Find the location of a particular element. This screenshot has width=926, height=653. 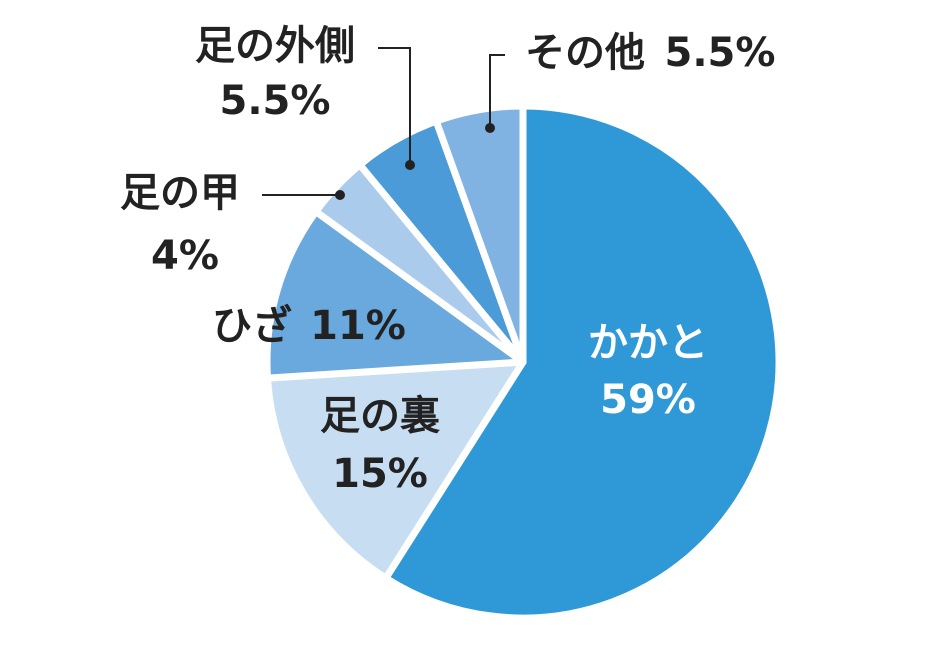

value-label: 15% is located at coordinates (380, 474).